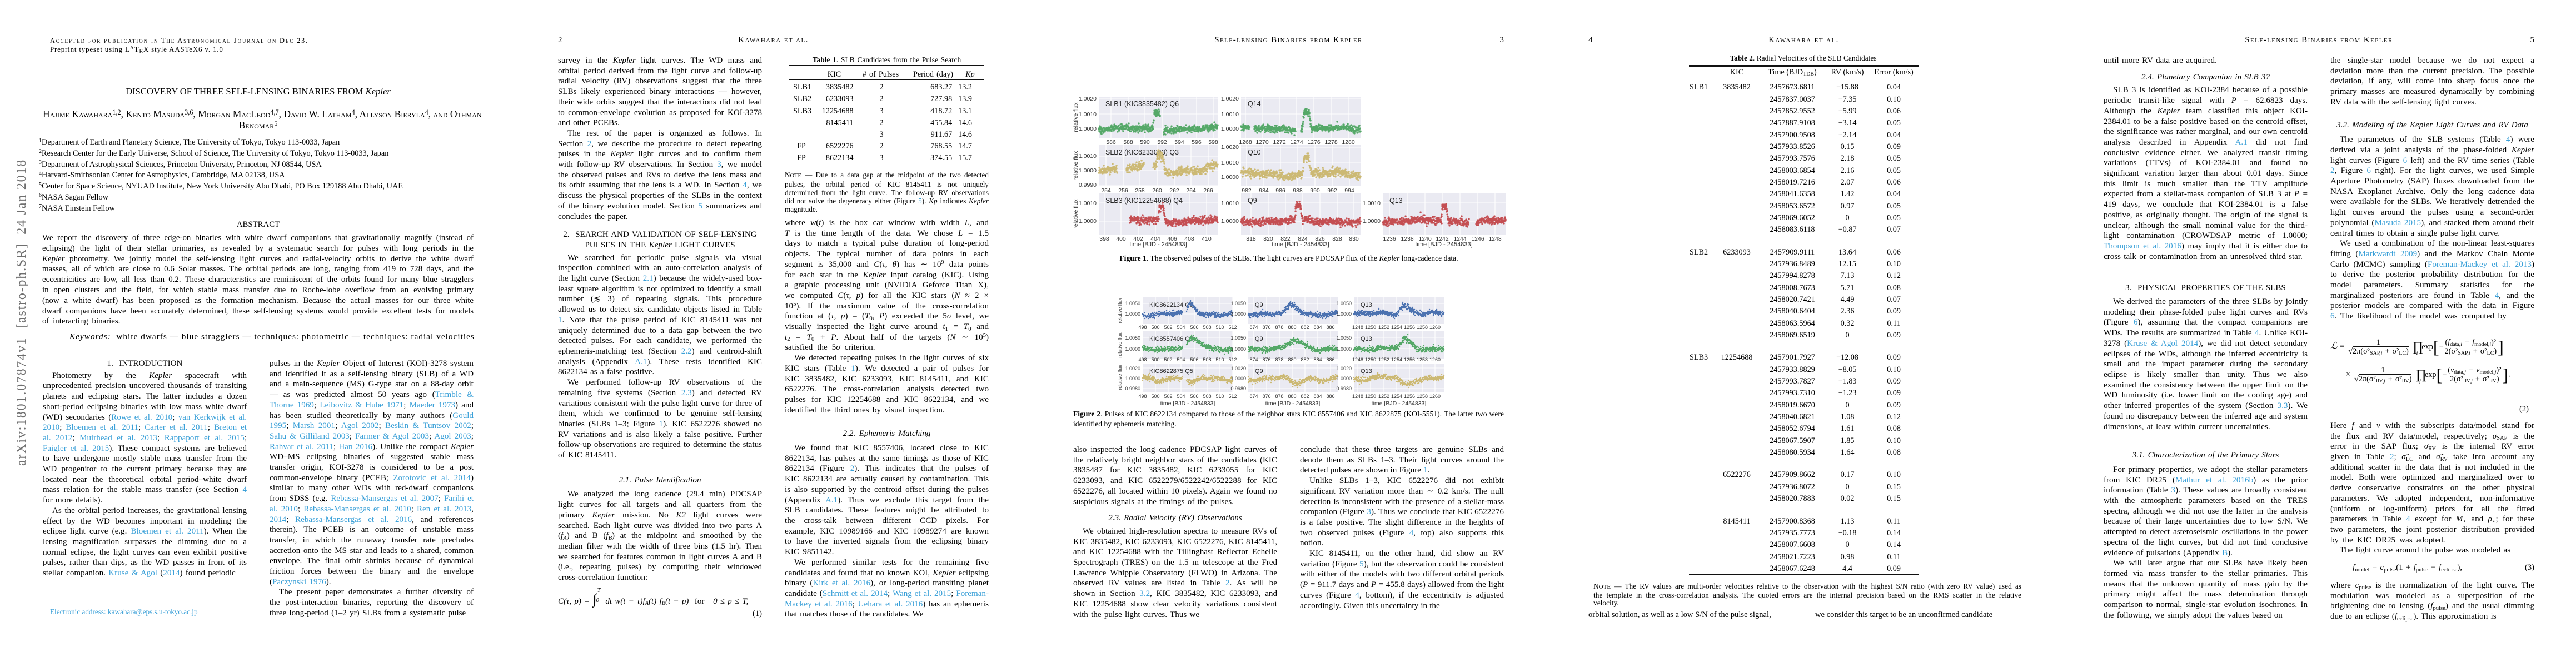 The width and height of the screenshot is (2576, 667). Describe the element at coordinates (1337, 239) in the screenshot. I see `svg-text: 828` at that location.